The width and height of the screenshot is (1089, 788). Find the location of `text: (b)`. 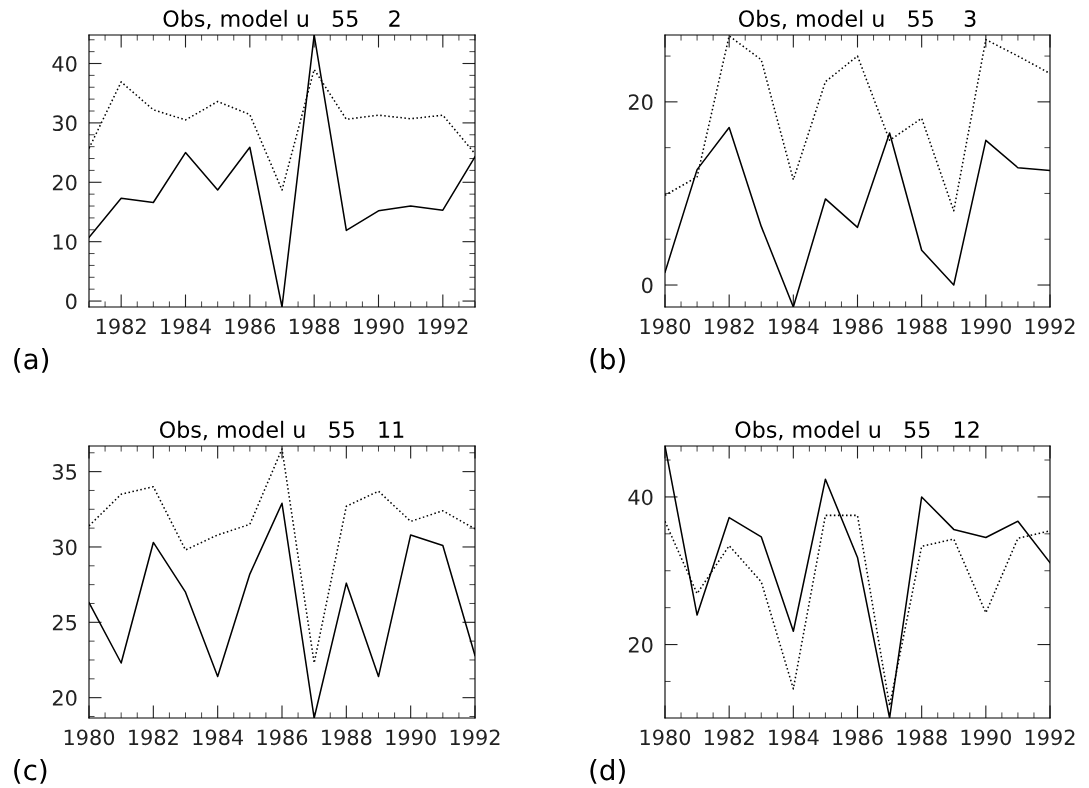

text: (b) is located at coordinates (607, 360).